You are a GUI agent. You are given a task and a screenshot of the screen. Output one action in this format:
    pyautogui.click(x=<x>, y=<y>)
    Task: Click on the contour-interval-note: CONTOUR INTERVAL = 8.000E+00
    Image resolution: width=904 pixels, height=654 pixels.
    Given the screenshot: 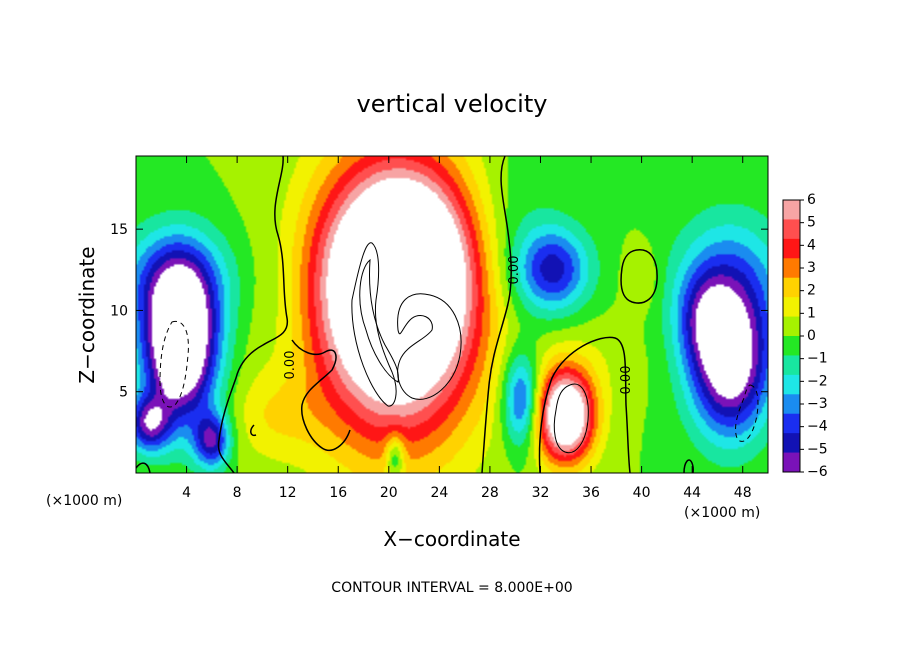 What is the action you would take?
    pyautogui.click(x=451, y=588)
    